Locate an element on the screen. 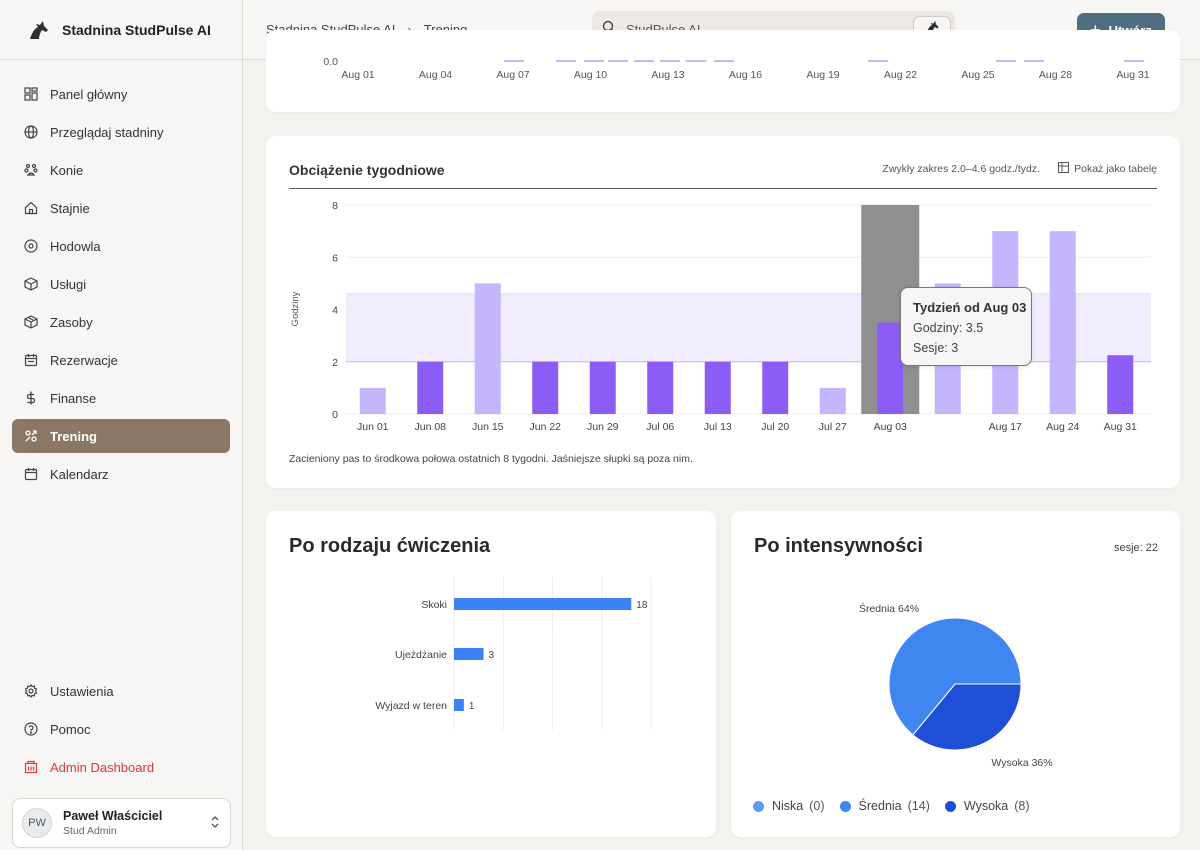 Image resolution: width=1200 pixels, height=850 pixels. sidebar-item-stables: Stajnie is located at coordinates (121, 208).